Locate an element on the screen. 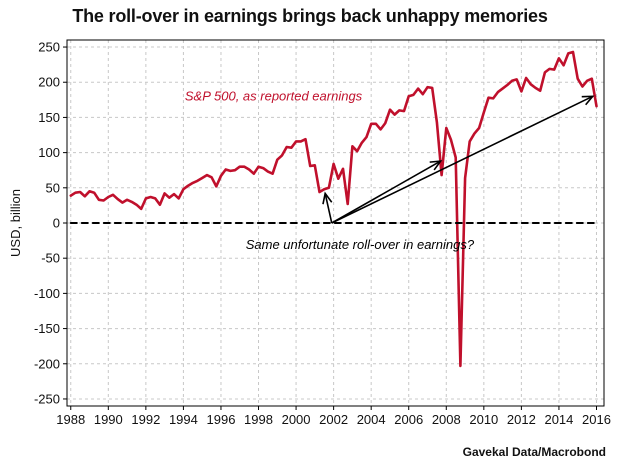  y-tick-label: -50 is located at coordinates (50, 258).